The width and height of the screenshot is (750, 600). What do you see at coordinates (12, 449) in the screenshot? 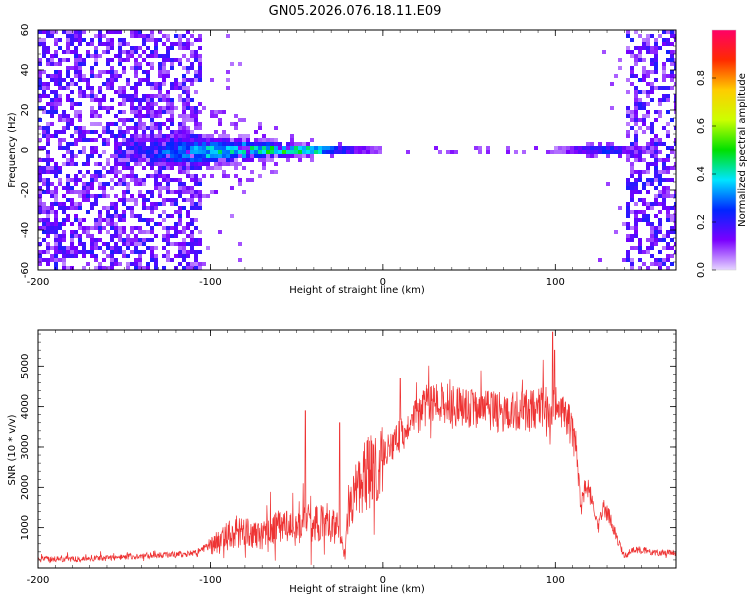
I see `snr-y-label: SNR (10 * v/v)` at bounding box center [12, 449].